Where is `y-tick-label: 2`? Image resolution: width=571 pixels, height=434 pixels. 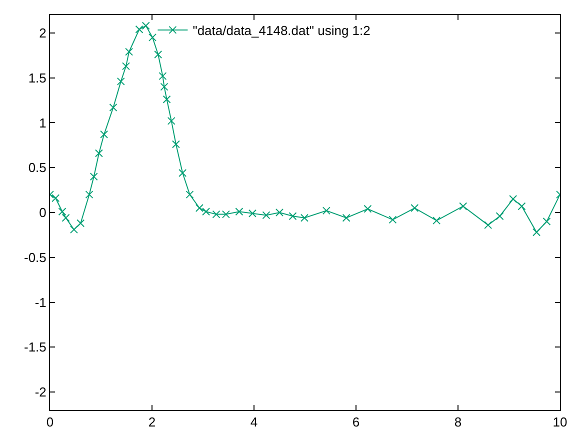
y-tick-label: 2 is located at coordinates (42, 33).